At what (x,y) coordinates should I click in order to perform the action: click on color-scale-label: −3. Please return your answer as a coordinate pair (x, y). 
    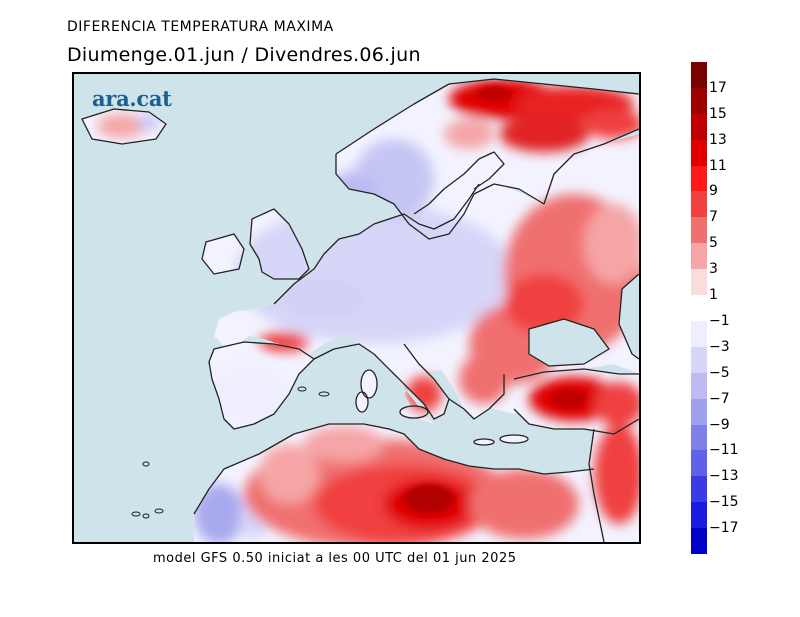
    Looking at the image, I should click on (719, 346).